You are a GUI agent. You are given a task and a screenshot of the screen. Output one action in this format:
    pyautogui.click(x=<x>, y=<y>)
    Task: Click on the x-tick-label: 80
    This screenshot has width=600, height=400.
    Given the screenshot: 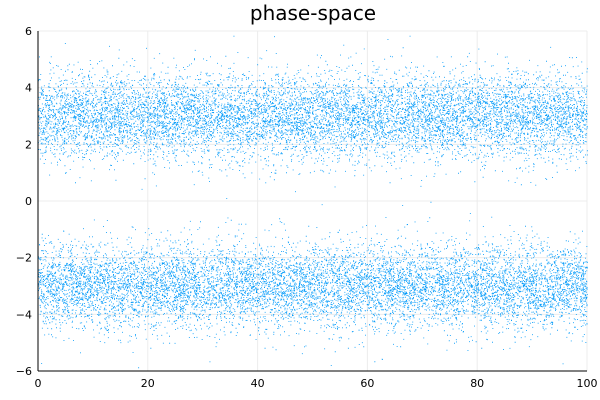 What is the action you would take?
    pyautogui.click(x=477, y=383)
    